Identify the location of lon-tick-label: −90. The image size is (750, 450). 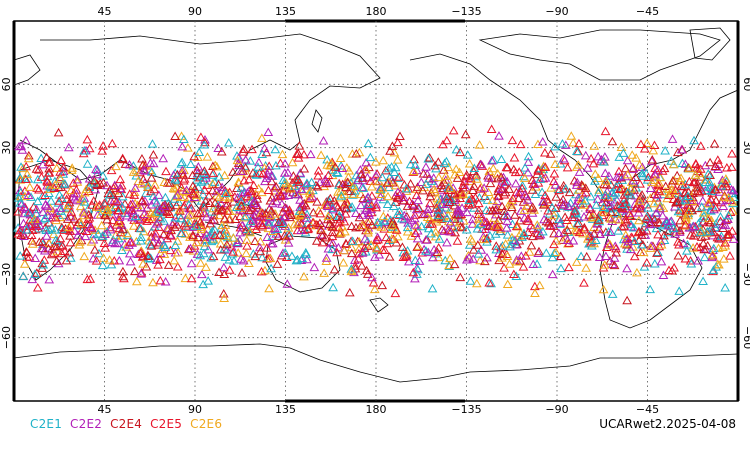
(556, 409).